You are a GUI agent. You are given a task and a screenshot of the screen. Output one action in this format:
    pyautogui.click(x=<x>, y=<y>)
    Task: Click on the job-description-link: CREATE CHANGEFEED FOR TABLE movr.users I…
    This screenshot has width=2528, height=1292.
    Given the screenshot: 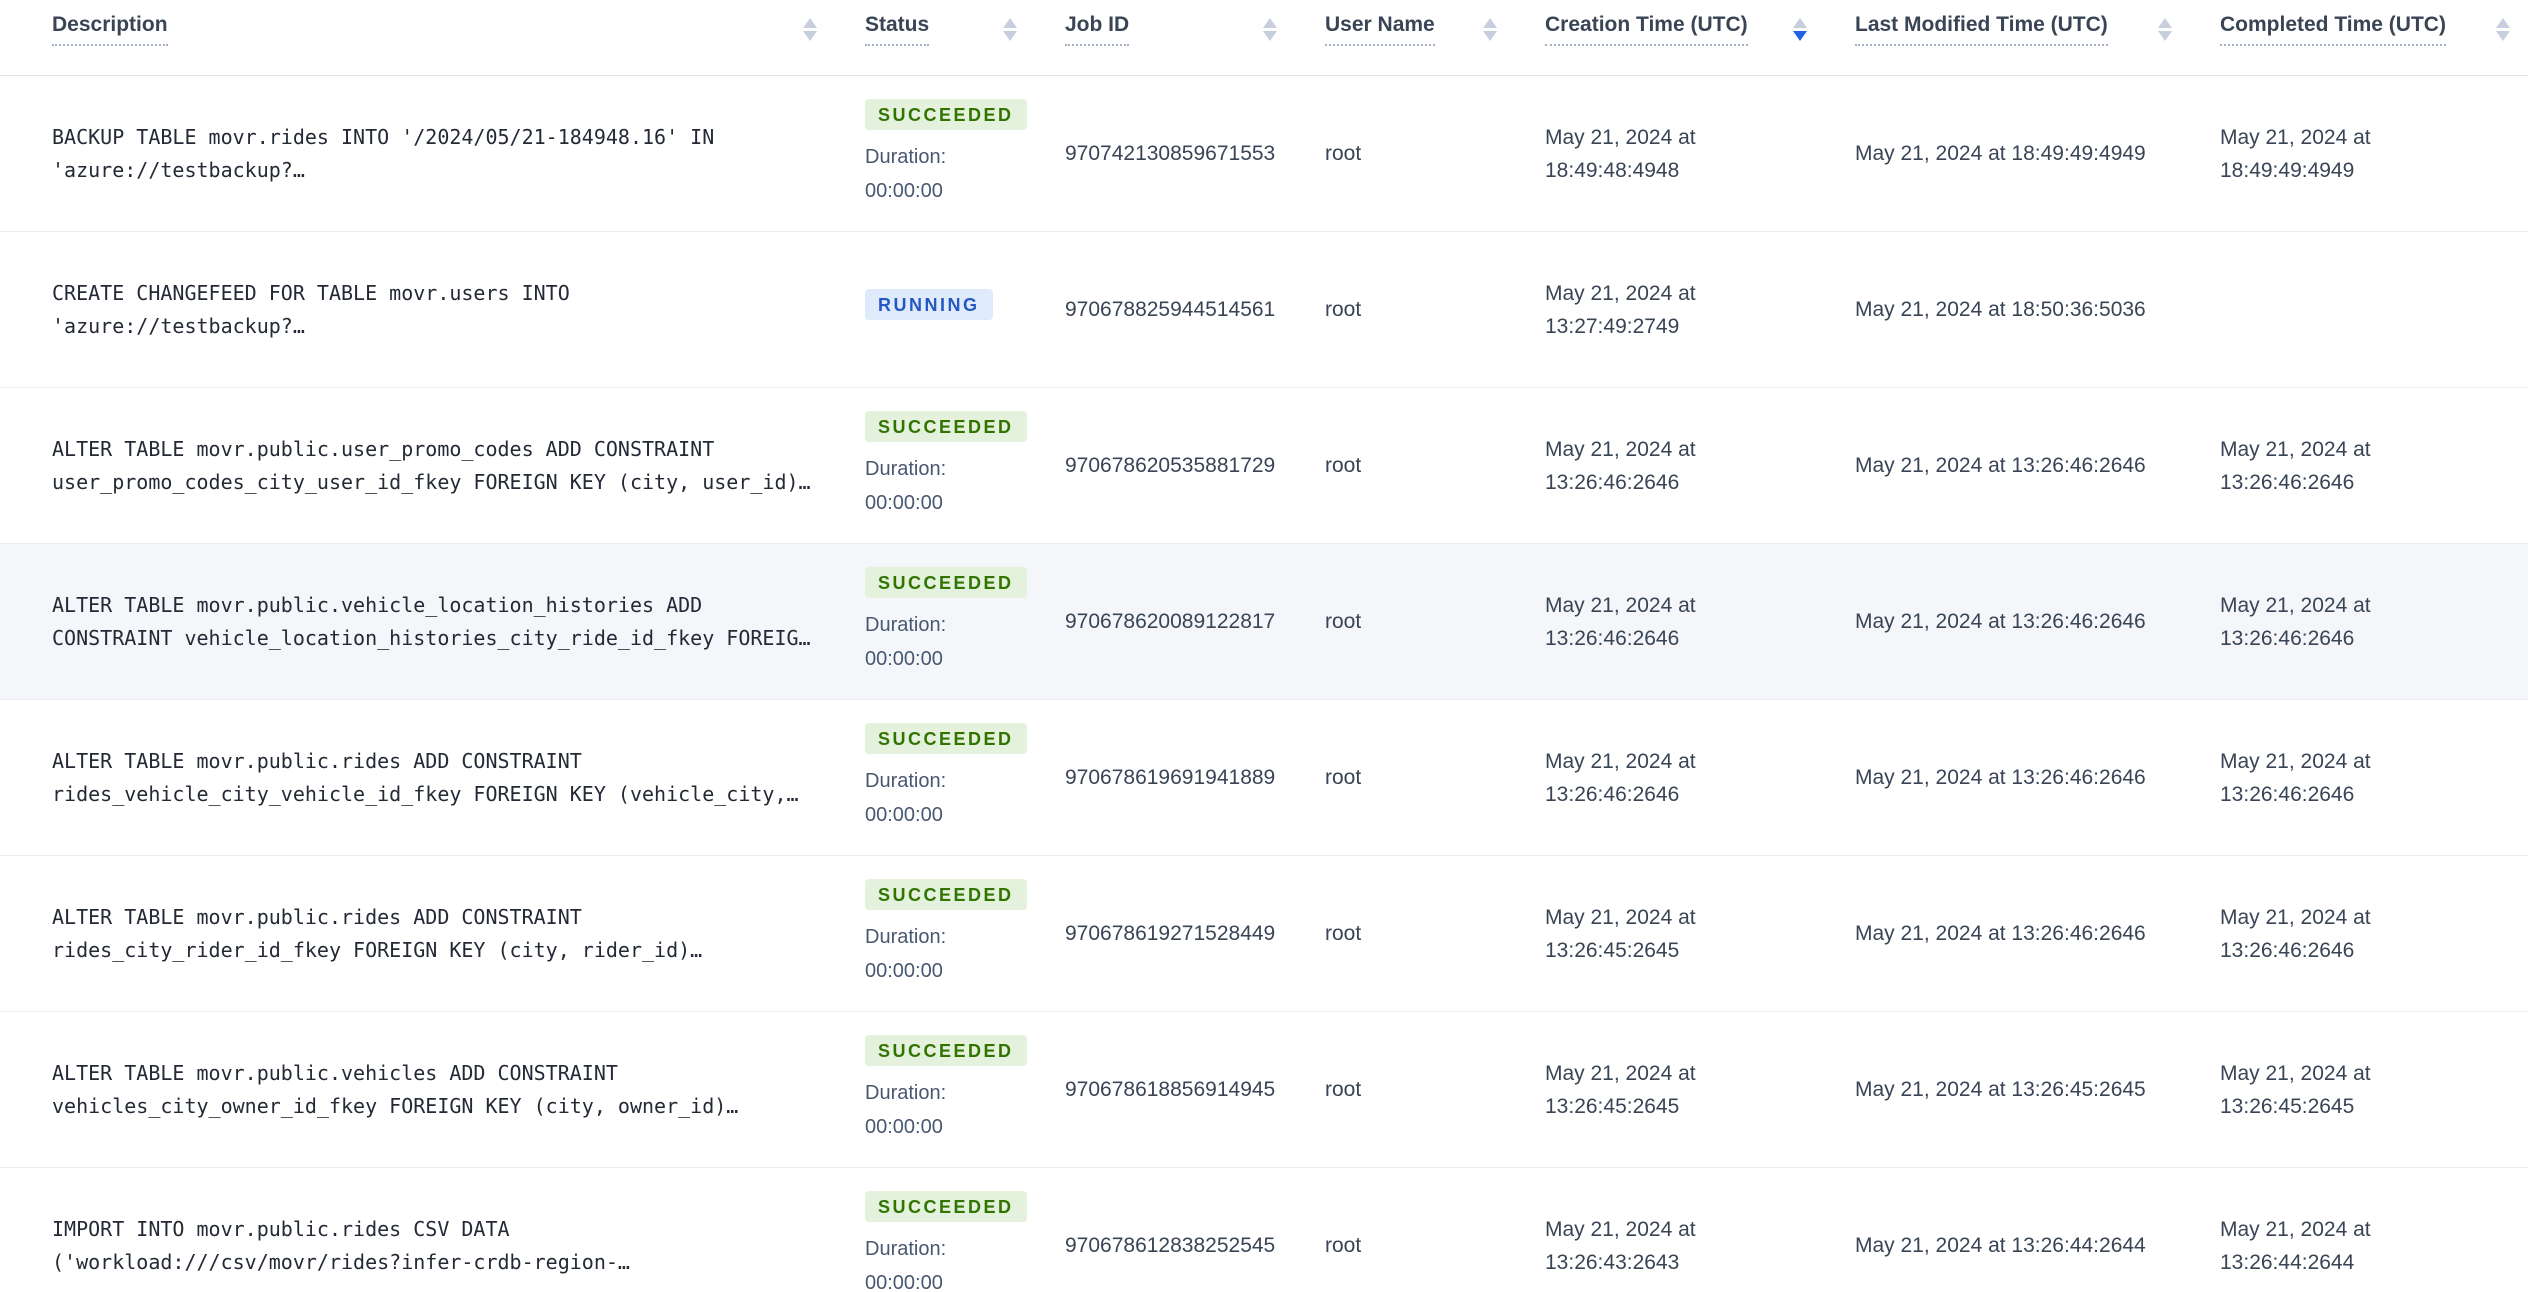 What is the action you would take?
    pyautogui.click(x=311, y=309)
    